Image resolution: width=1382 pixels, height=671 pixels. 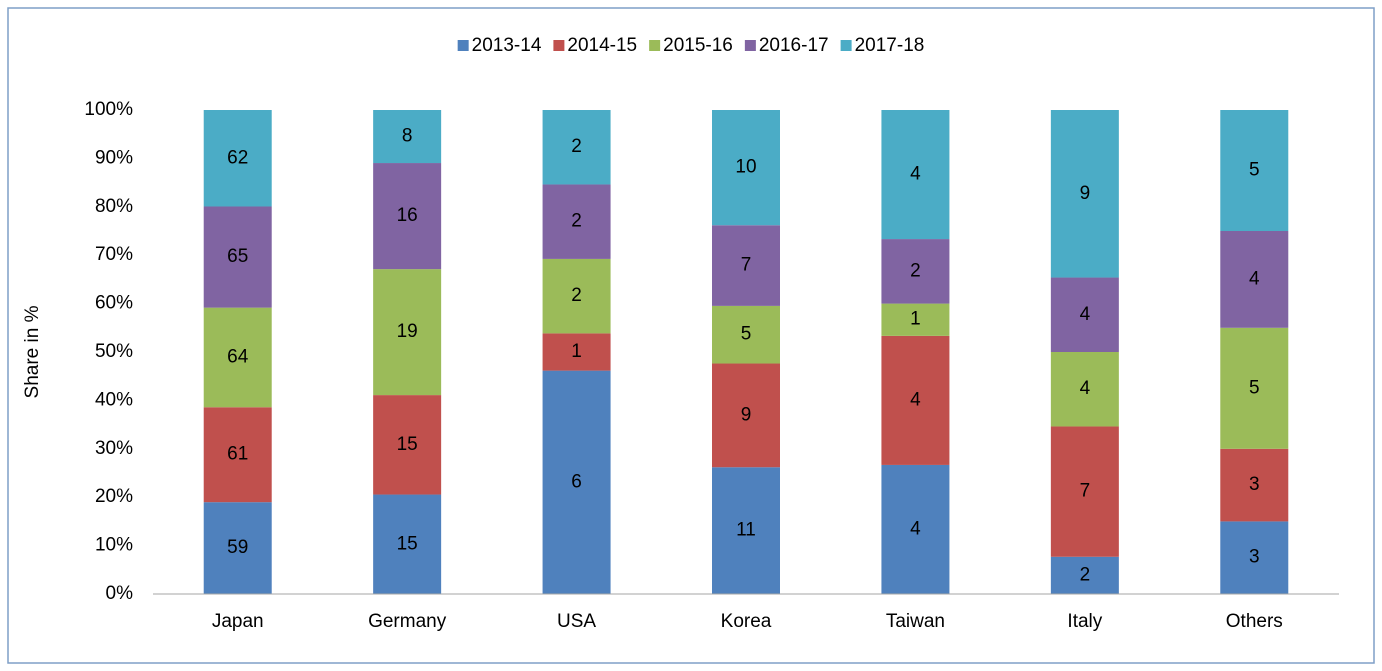 What do you see at coordinates (1254, 621) in the screenshot?
I see `x-tick-label: Others` at bounding box center [1254, 621].